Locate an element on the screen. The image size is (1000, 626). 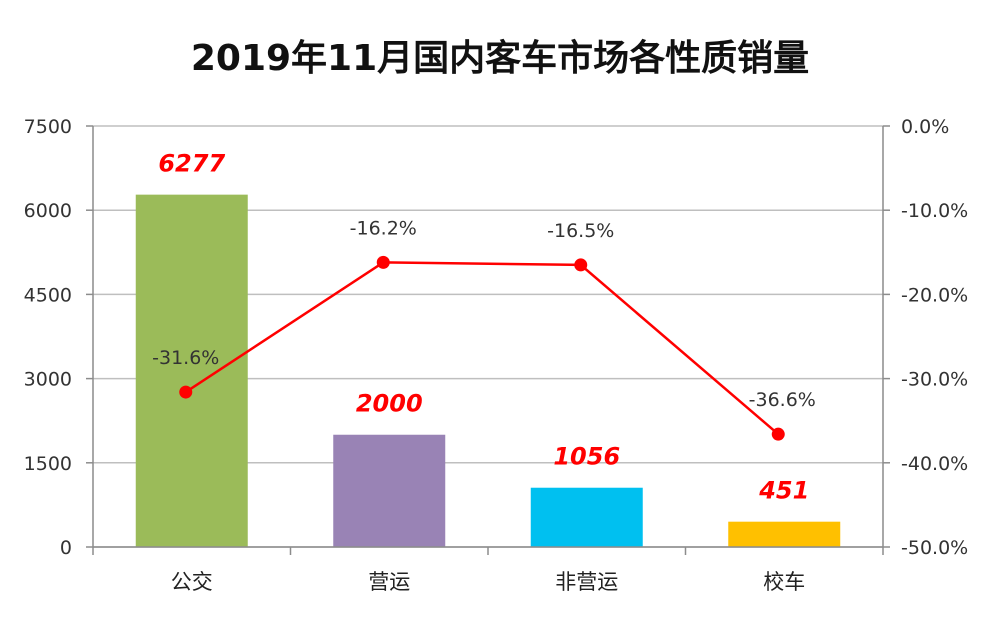
category-label: 校车 is located at coordinates (784, 582).